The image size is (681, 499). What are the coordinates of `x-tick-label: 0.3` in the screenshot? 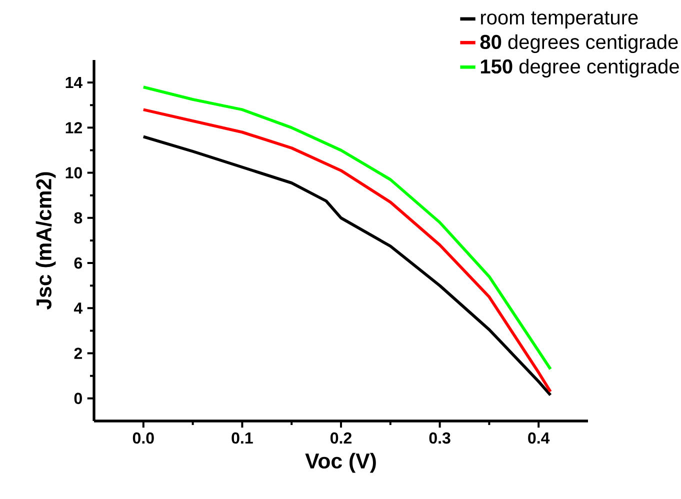 It's located at (439, 438).